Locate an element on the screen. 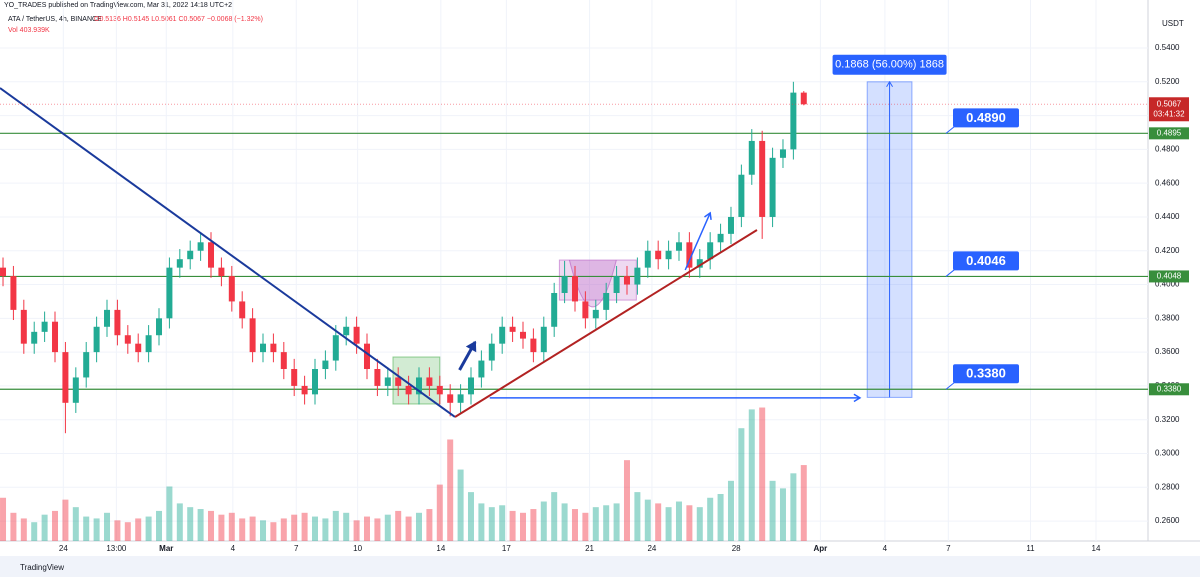 This screenshot has width=1200, height=577. x-tick-label: 4 is located at coordinates (233, 548).